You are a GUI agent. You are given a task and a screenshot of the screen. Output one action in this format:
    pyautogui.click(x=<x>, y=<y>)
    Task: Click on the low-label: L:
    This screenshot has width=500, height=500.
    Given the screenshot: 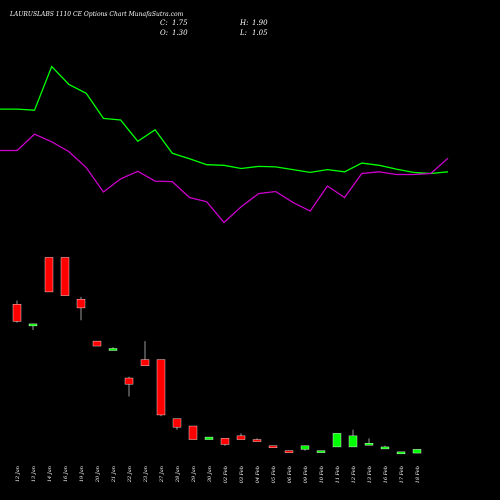 What is the action you would take?
    pyautogui.click(x=243, y=33)
    